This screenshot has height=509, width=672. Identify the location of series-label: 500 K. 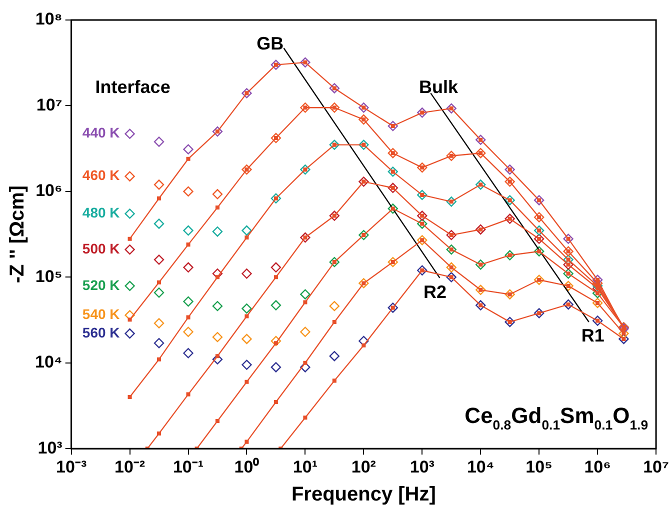
(101, 248).